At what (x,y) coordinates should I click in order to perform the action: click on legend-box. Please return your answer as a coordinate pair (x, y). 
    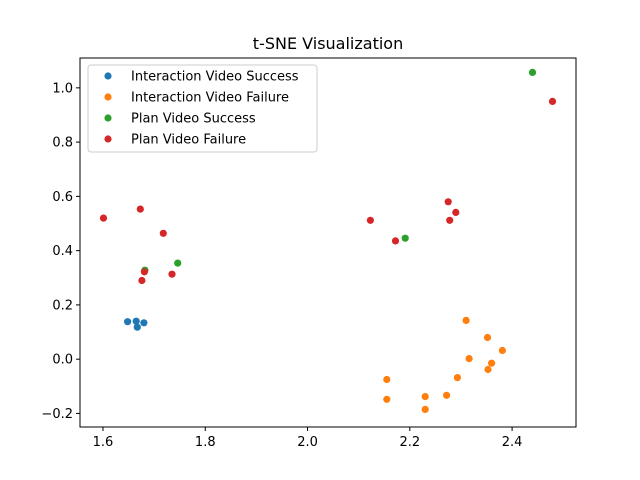
    Looking at the image, I should click on (202, 108).